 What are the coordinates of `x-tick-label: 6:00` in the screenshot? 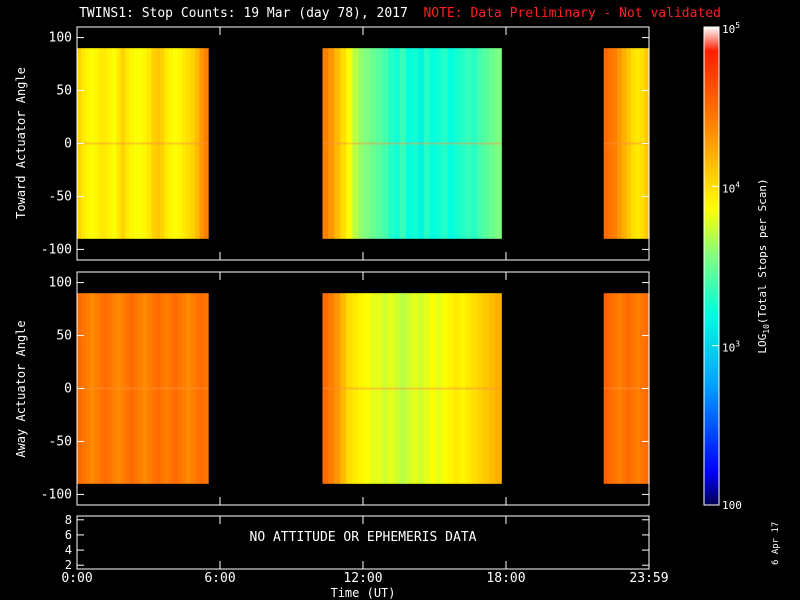 It's located at (219, 578).